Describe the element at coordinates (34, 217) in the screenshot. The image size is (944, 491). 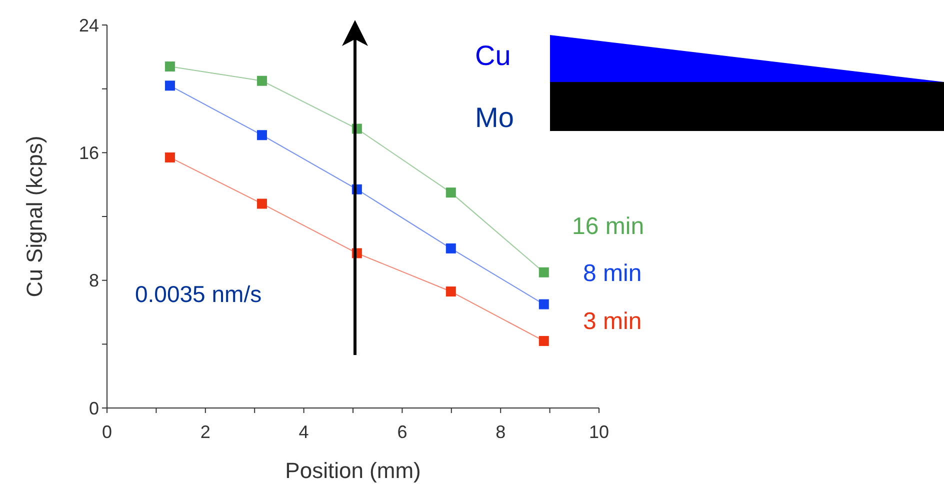
I see `y-axis-title: Cu Signal (kcps)` at that location.